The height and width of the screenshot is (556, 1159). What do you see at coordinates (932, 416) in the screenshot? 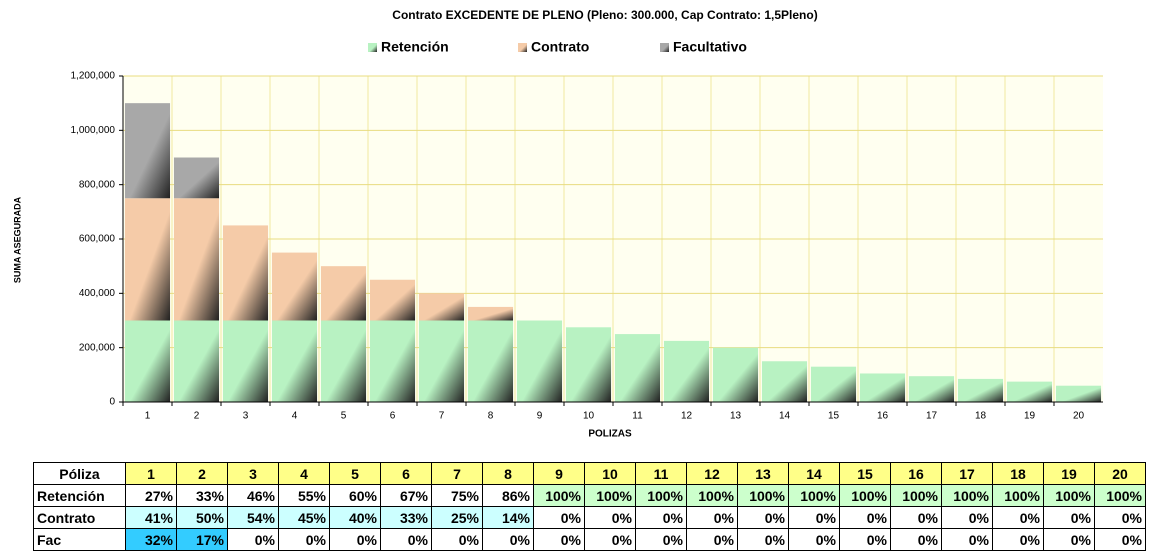
I see `x-tick-label: 17` at bounding box center [932, 416].